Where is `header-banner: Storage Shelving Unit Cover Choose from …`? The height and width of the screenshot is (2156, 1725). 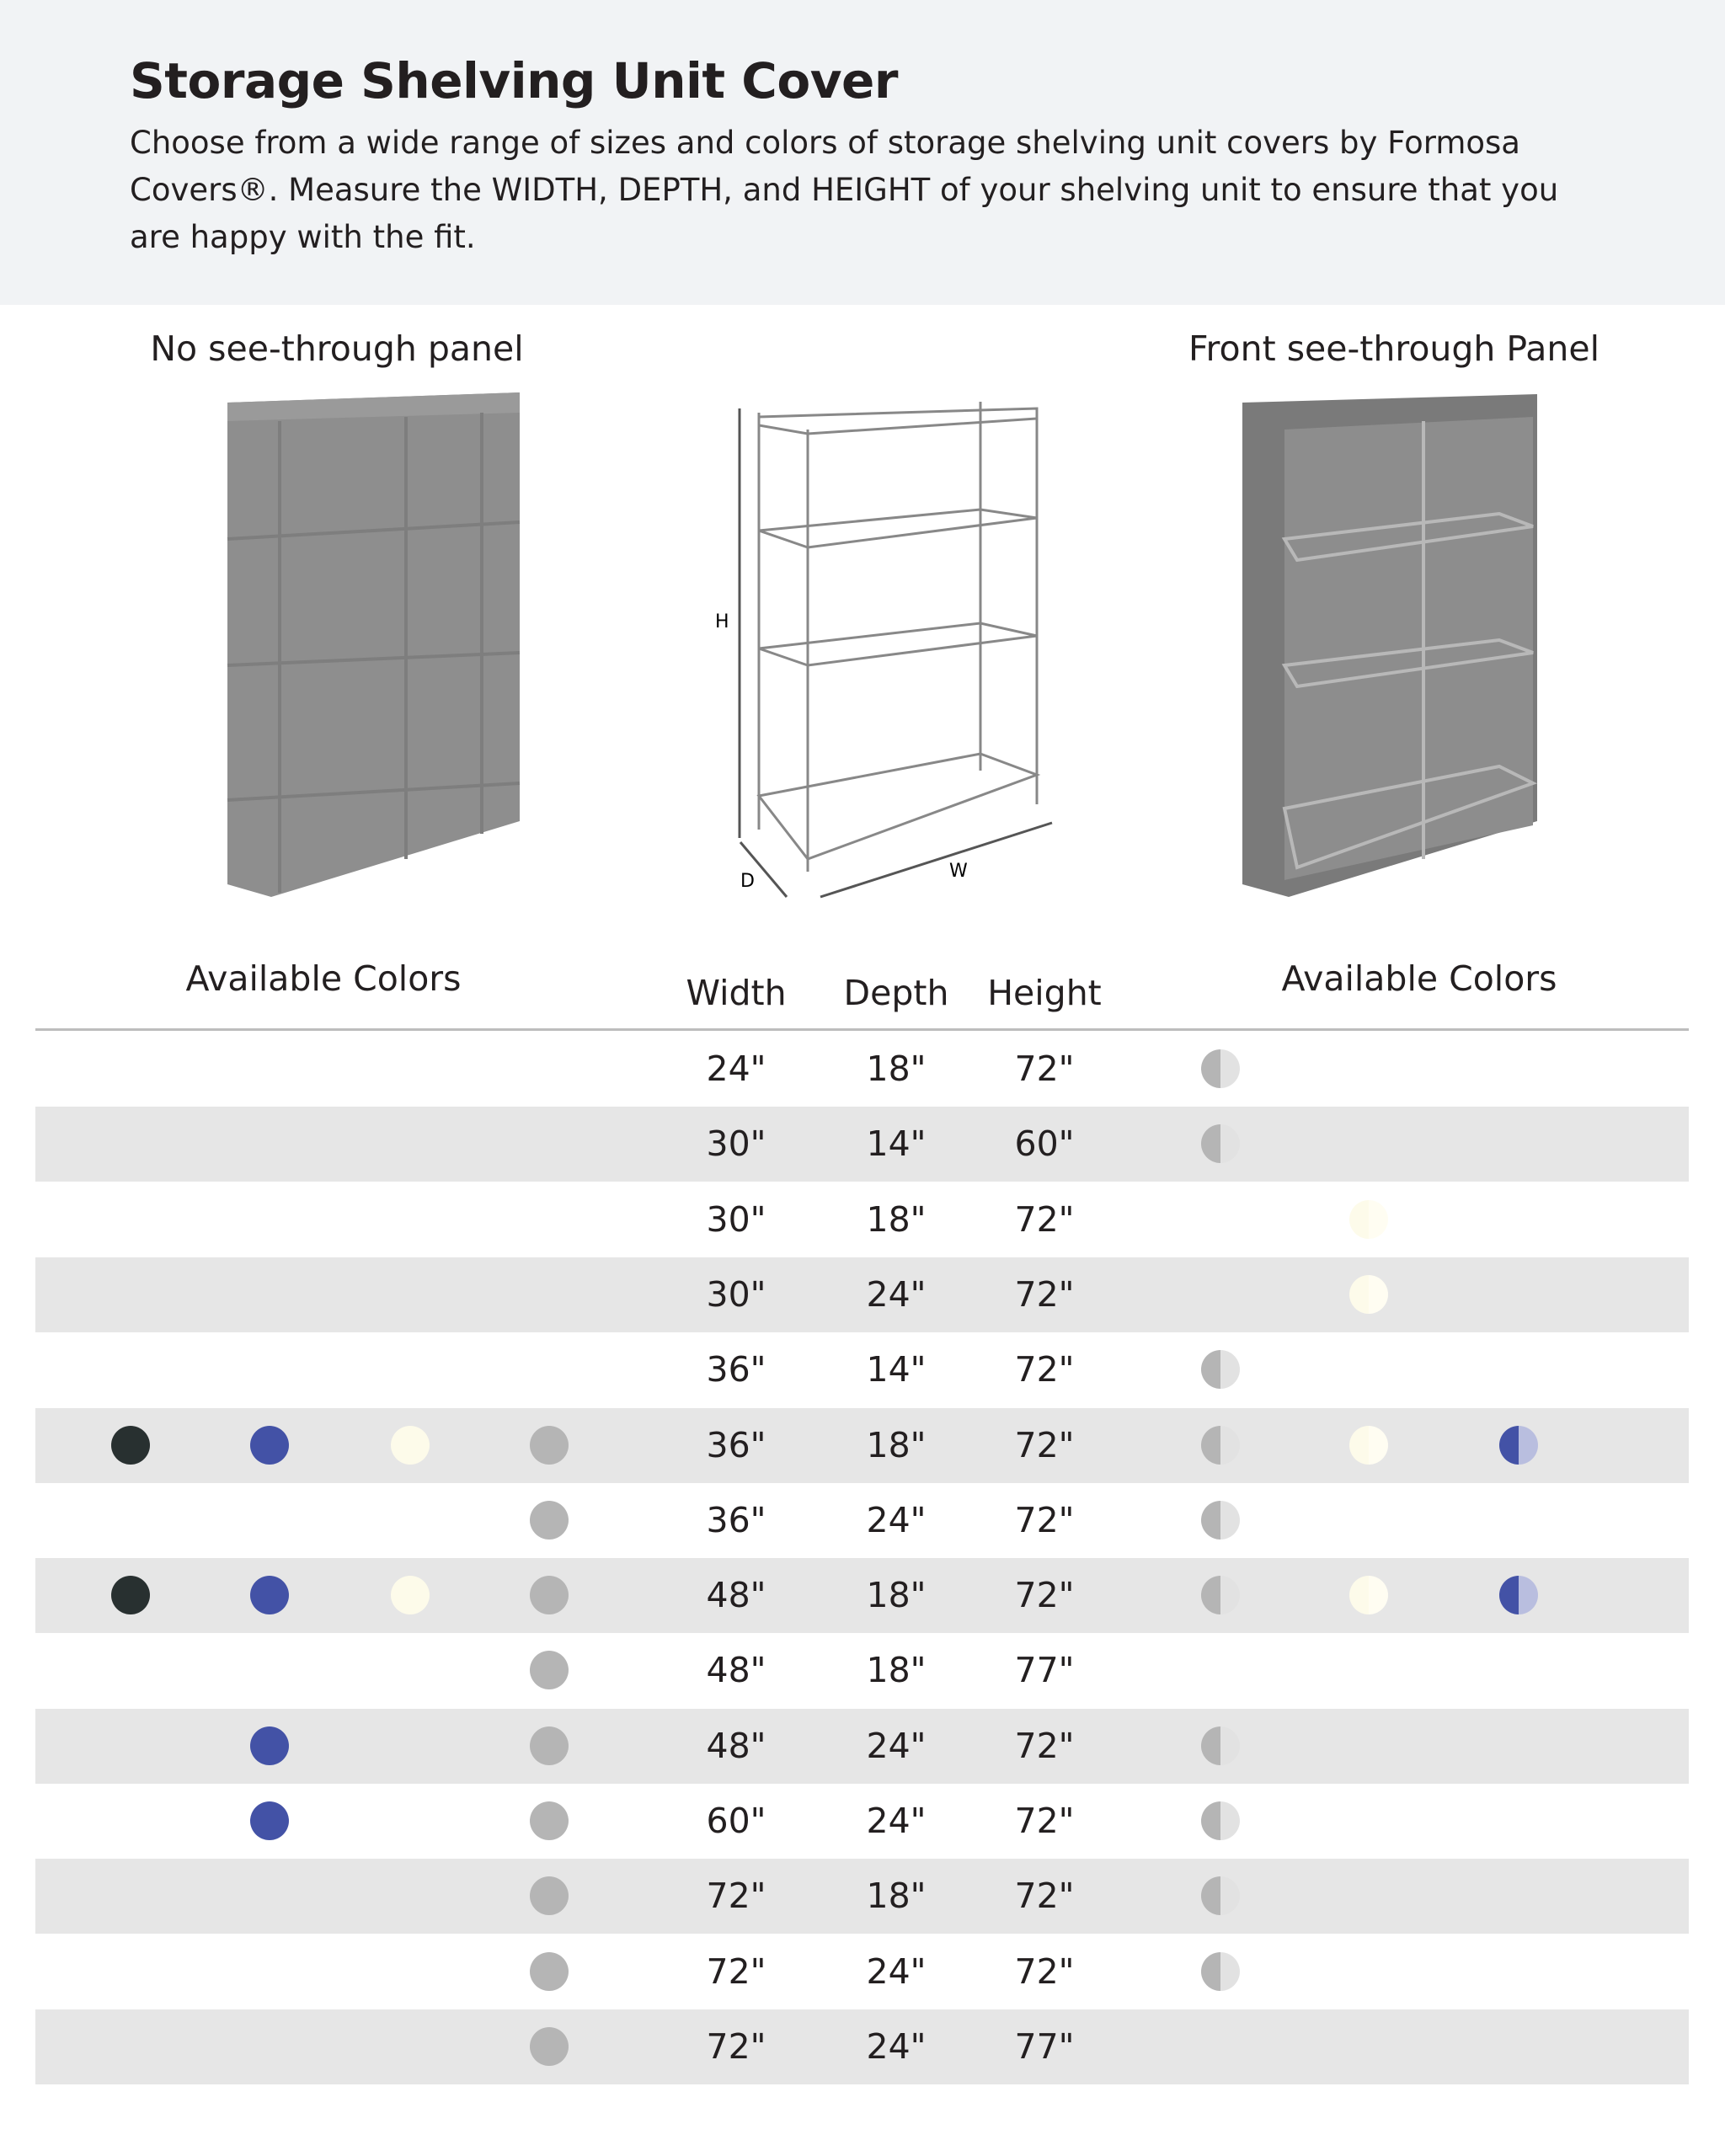
header-banner: Storage Shelving Unit Cover Choose from … is located at coordinates (862, 152).